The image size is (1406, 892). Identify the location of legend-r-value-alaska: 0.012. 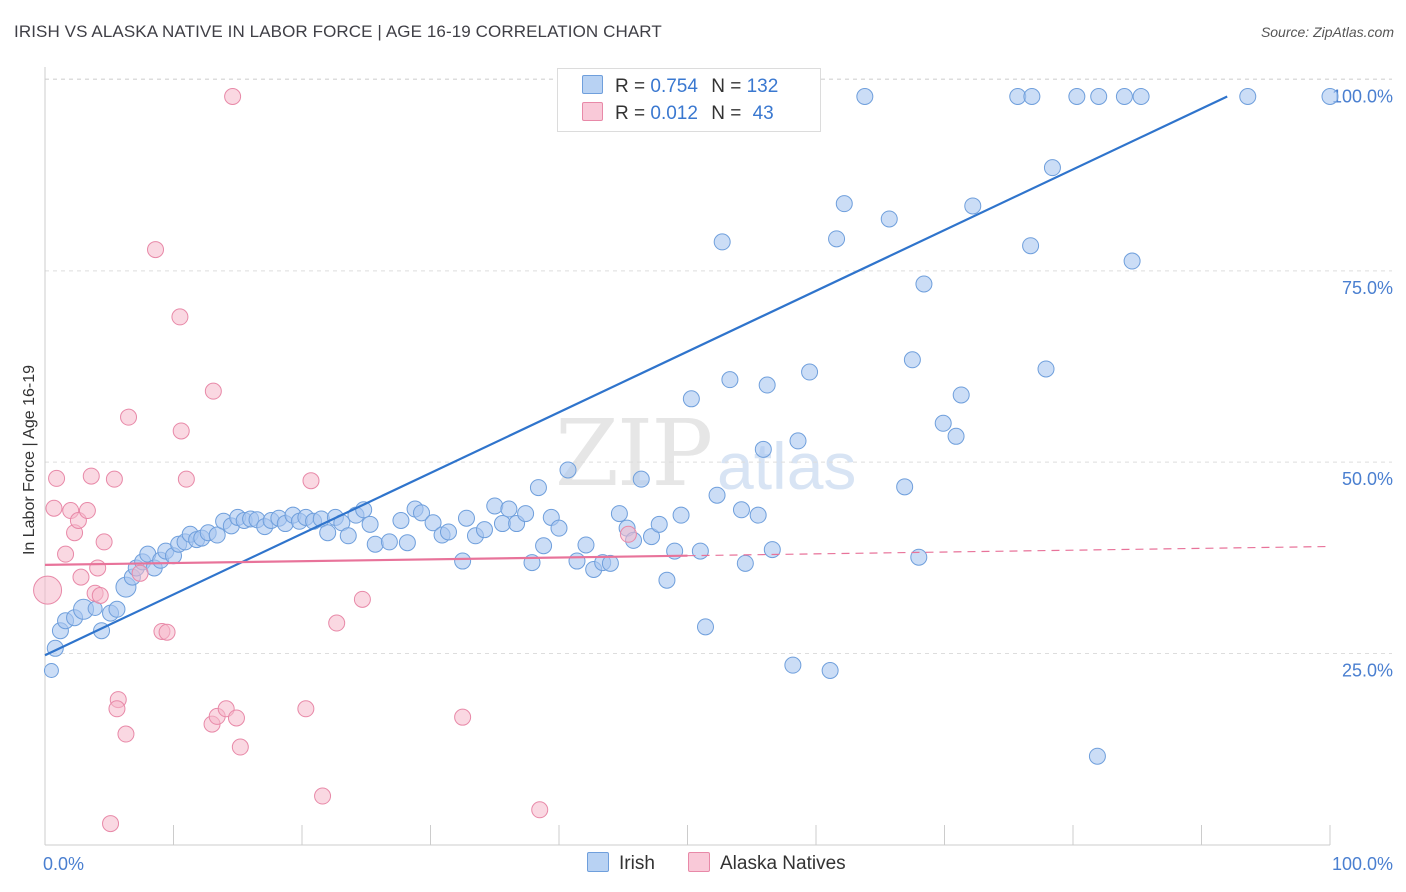
(674, 113).